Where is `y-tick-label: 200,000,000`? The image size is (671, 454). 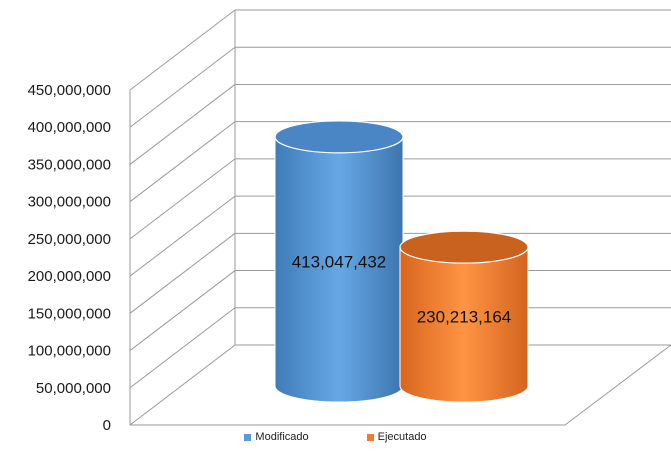
y-tick-label: 200,000,000 is located at coordinates (69, 276).